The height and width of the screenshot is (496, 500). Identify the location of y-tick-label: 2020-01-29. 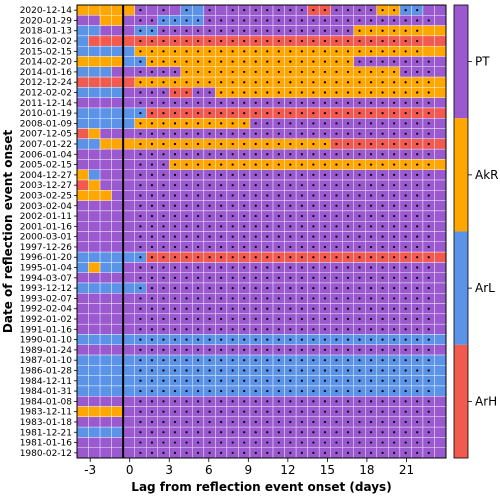
(46, 21).